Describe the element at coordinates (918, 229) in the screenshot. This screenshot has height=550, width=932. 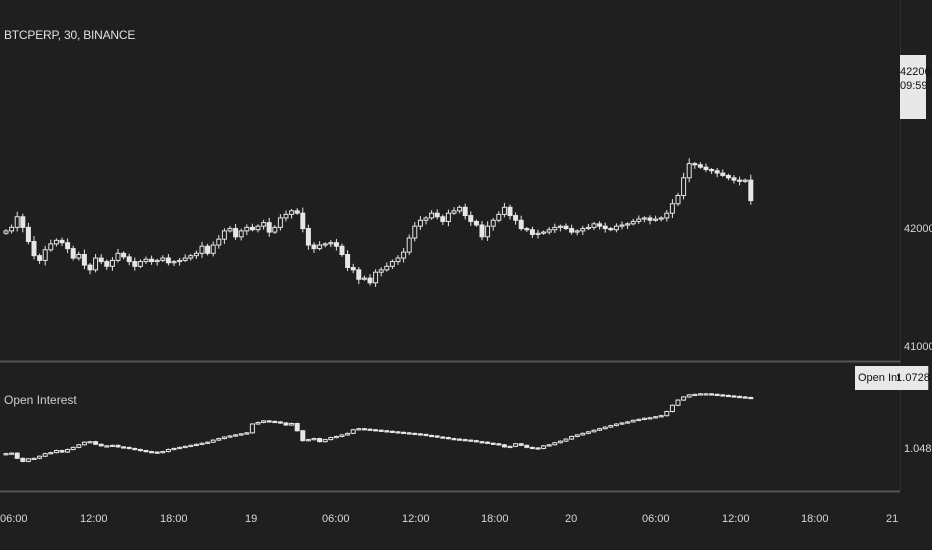
I see `price-tick-42000: 42000.0` at that location.